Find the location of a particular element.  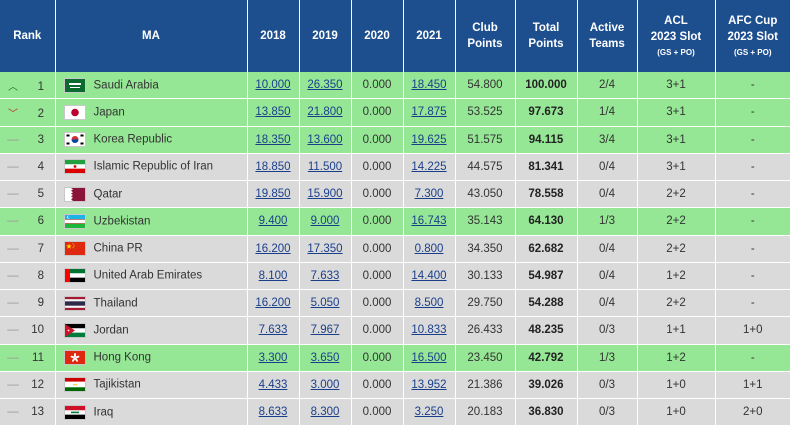

points-2018-cell: 18.350 is located at coordinates (273, 140).